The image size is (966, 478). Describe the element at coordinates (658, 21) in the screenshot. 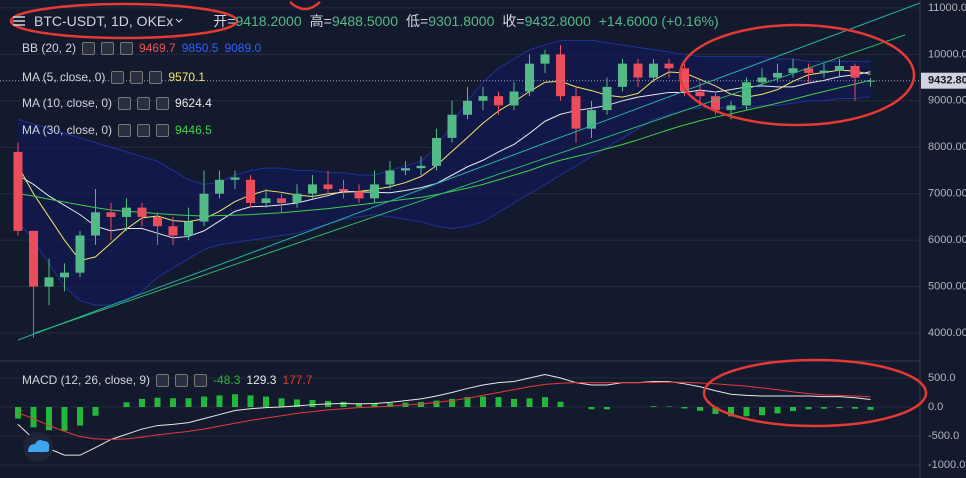

I see `change: +14.6000 (+0.16%)` at that location.